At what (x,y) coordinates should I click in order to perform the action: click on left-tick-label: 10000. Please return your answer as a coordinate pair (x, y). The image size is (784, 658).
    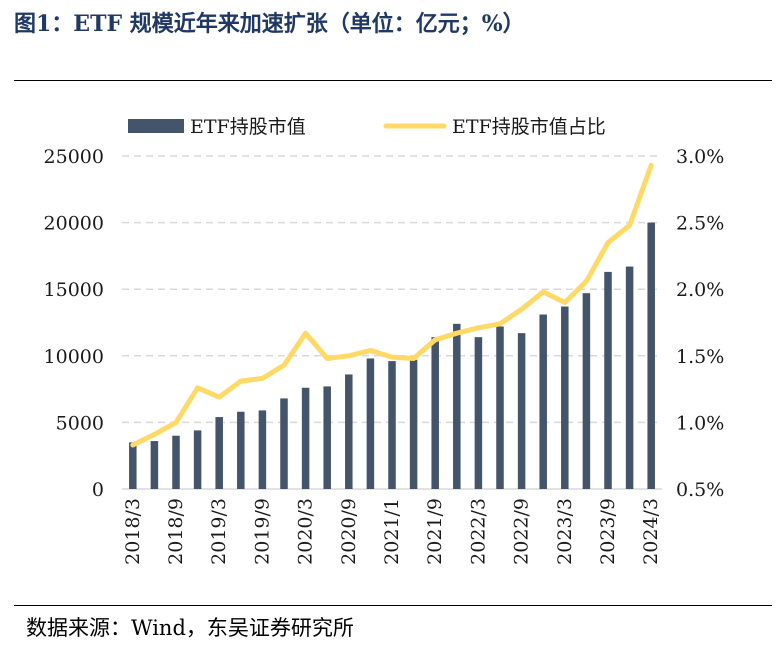
    Looking at the image, I should click on (74, 357).